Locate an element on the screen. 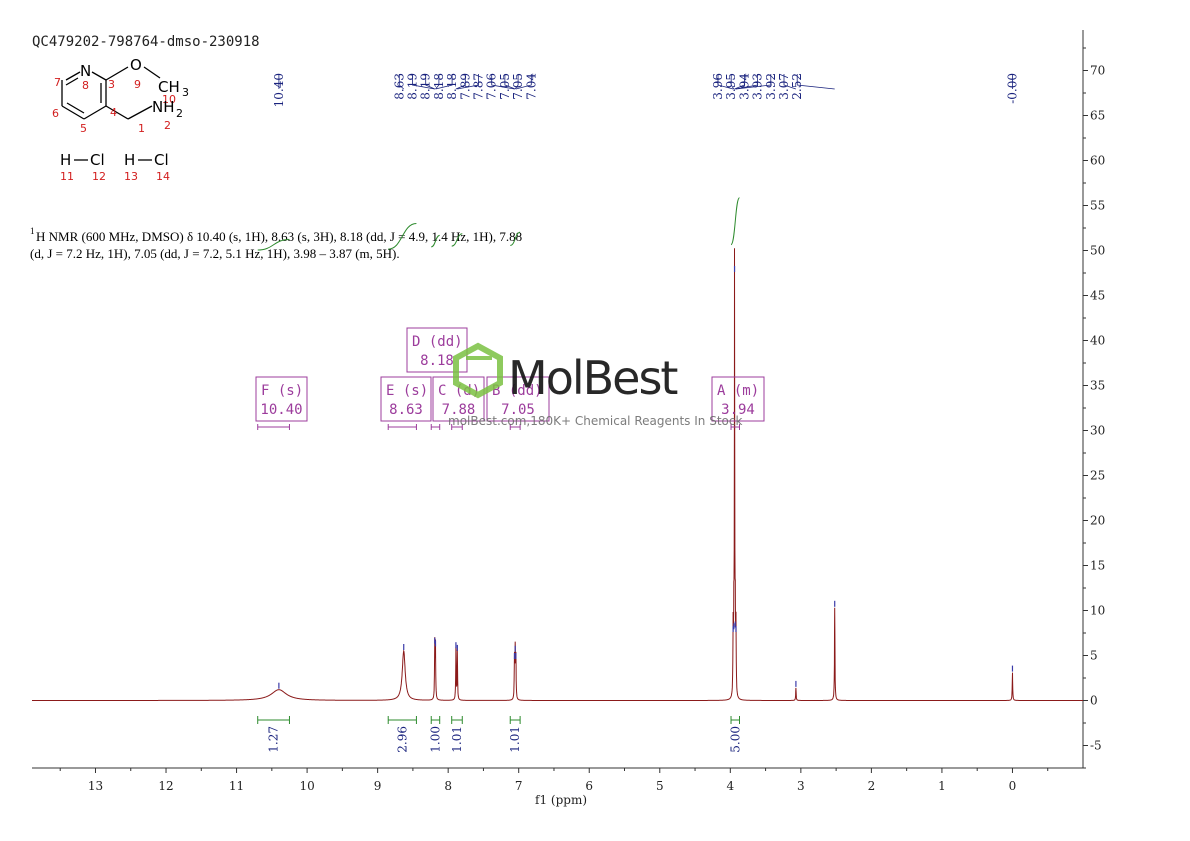 This screenshot has height=841, width=1190. multiplet-label: D (dd) is located at coordinates (437, 342).